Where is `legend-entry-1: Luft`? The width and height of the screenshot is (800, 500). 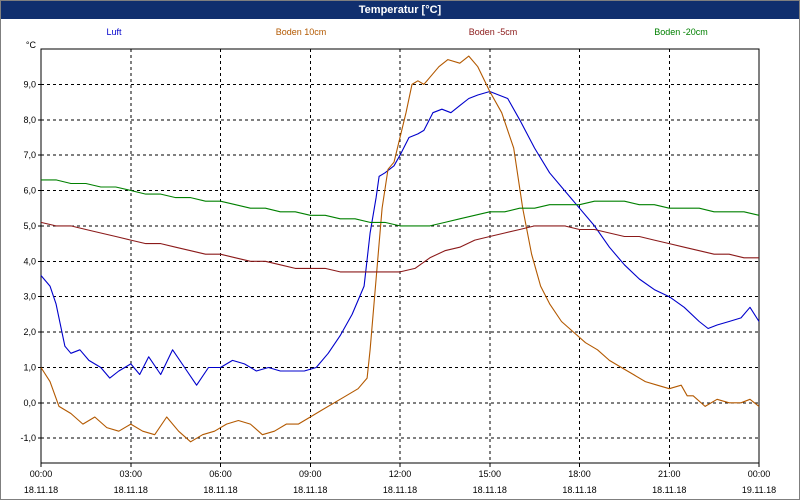
legend-entry-1: Luft is located at coordinates (114, 32).